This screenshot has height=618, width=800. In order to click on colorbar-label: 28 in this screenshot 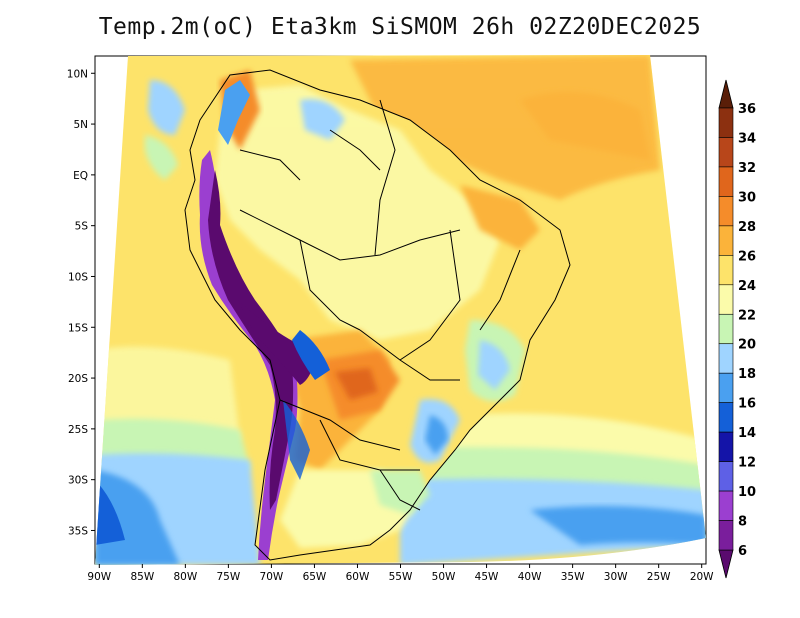, I will do `click(747, 227)`.